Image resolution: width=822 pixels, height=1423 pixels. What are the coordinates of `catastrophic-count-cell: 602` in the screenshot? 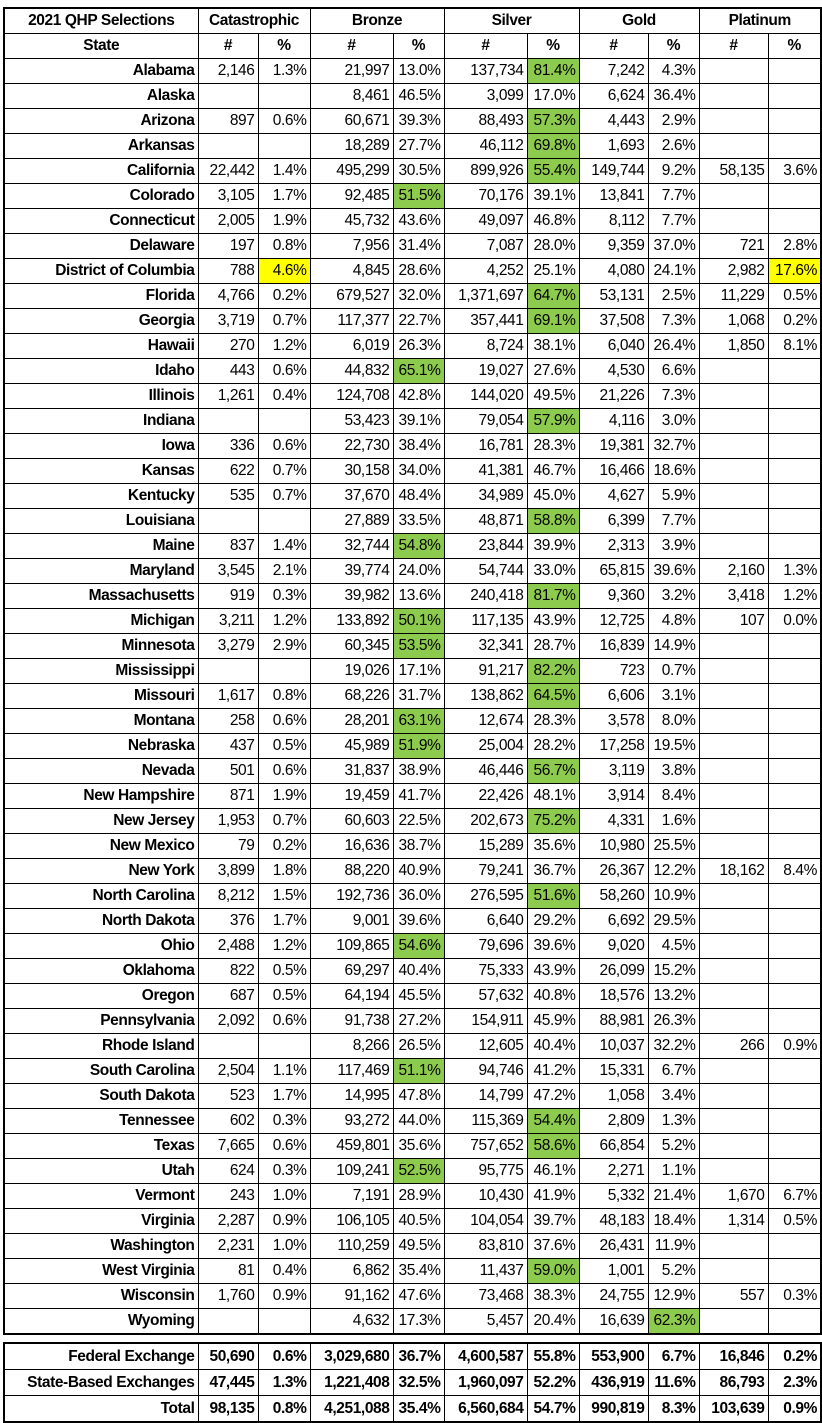 It's located at (228, 1121).